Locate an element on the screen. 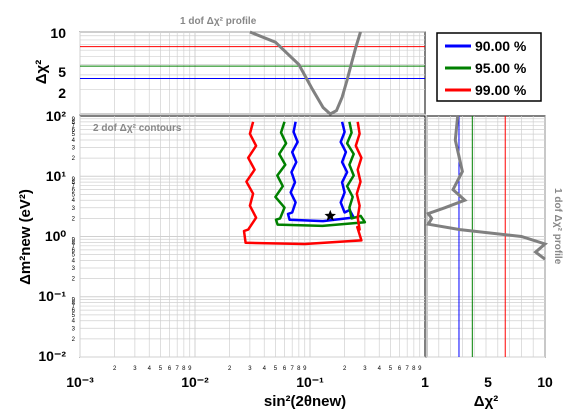 This screenshot has height=419, width=574. top-y-tick-10: 10 is located at coordinates (58, 33).